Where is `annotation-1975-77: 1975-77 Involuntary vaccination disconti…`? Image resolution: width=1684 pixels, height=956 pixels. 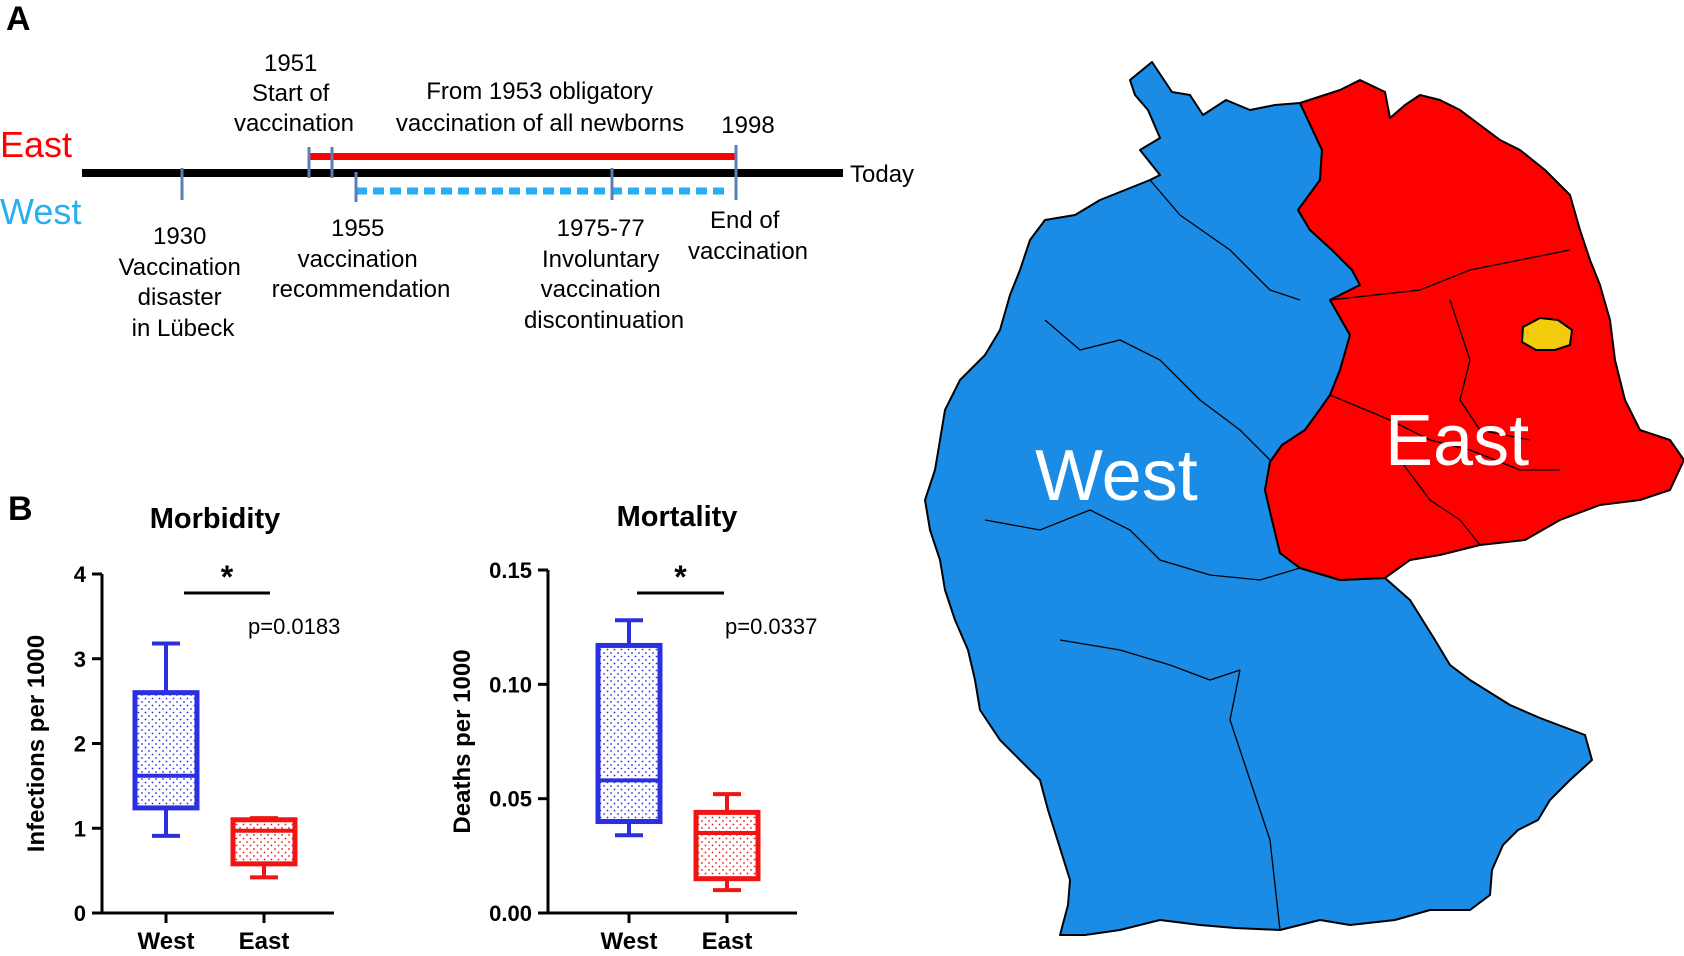 annotation-1975-77: 1975-77 Involuntary vaccination disconti… is located at coordinates (604, 274).